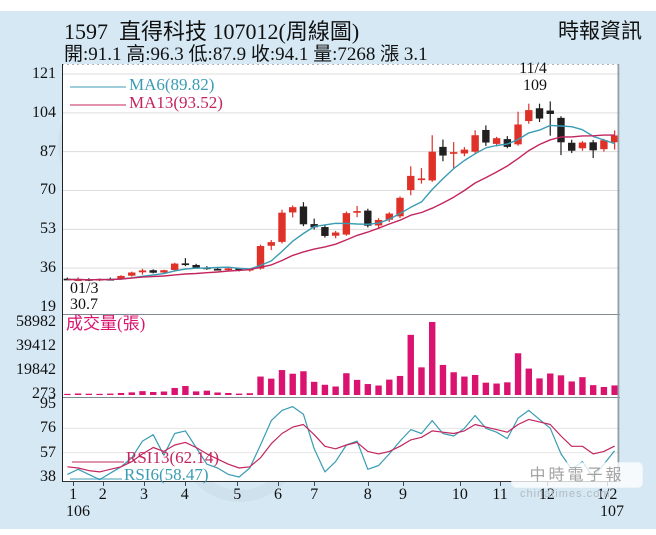 The height and width of the screenshot is (535, 656). What do you see at coordinates (48, 403) in the screenshot?
I see `rsi-tick-label: 95` at bounding box center [48, 403].